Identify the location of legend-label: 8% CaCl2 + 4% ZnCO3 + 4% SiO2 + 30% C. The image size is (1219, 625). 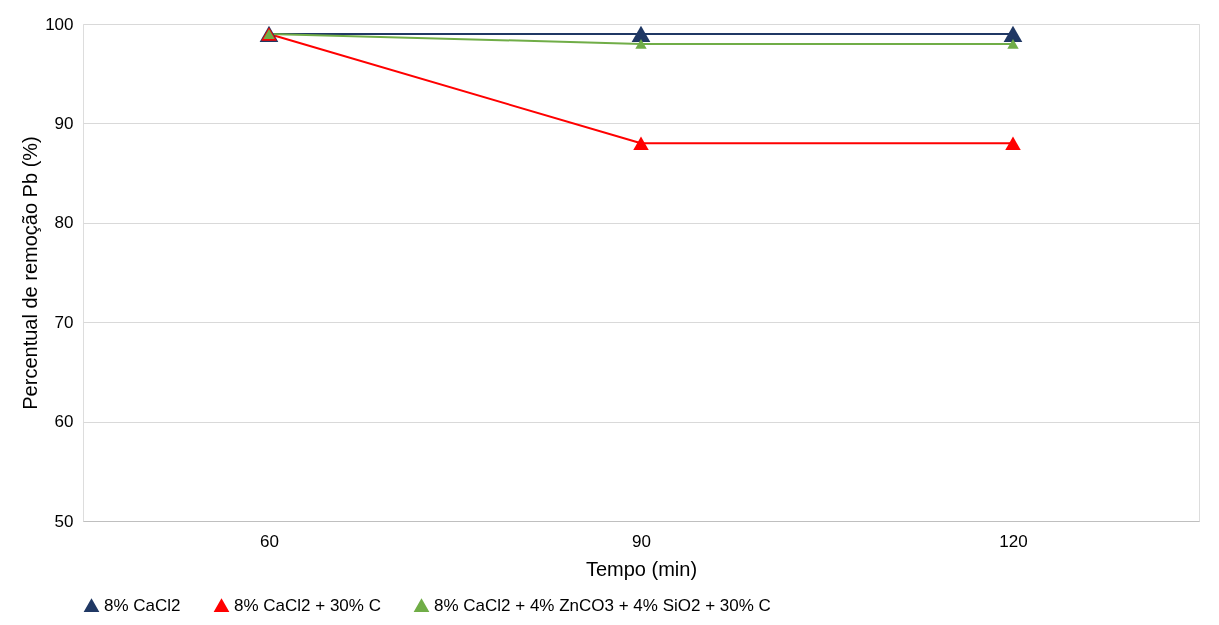
(602, 605).